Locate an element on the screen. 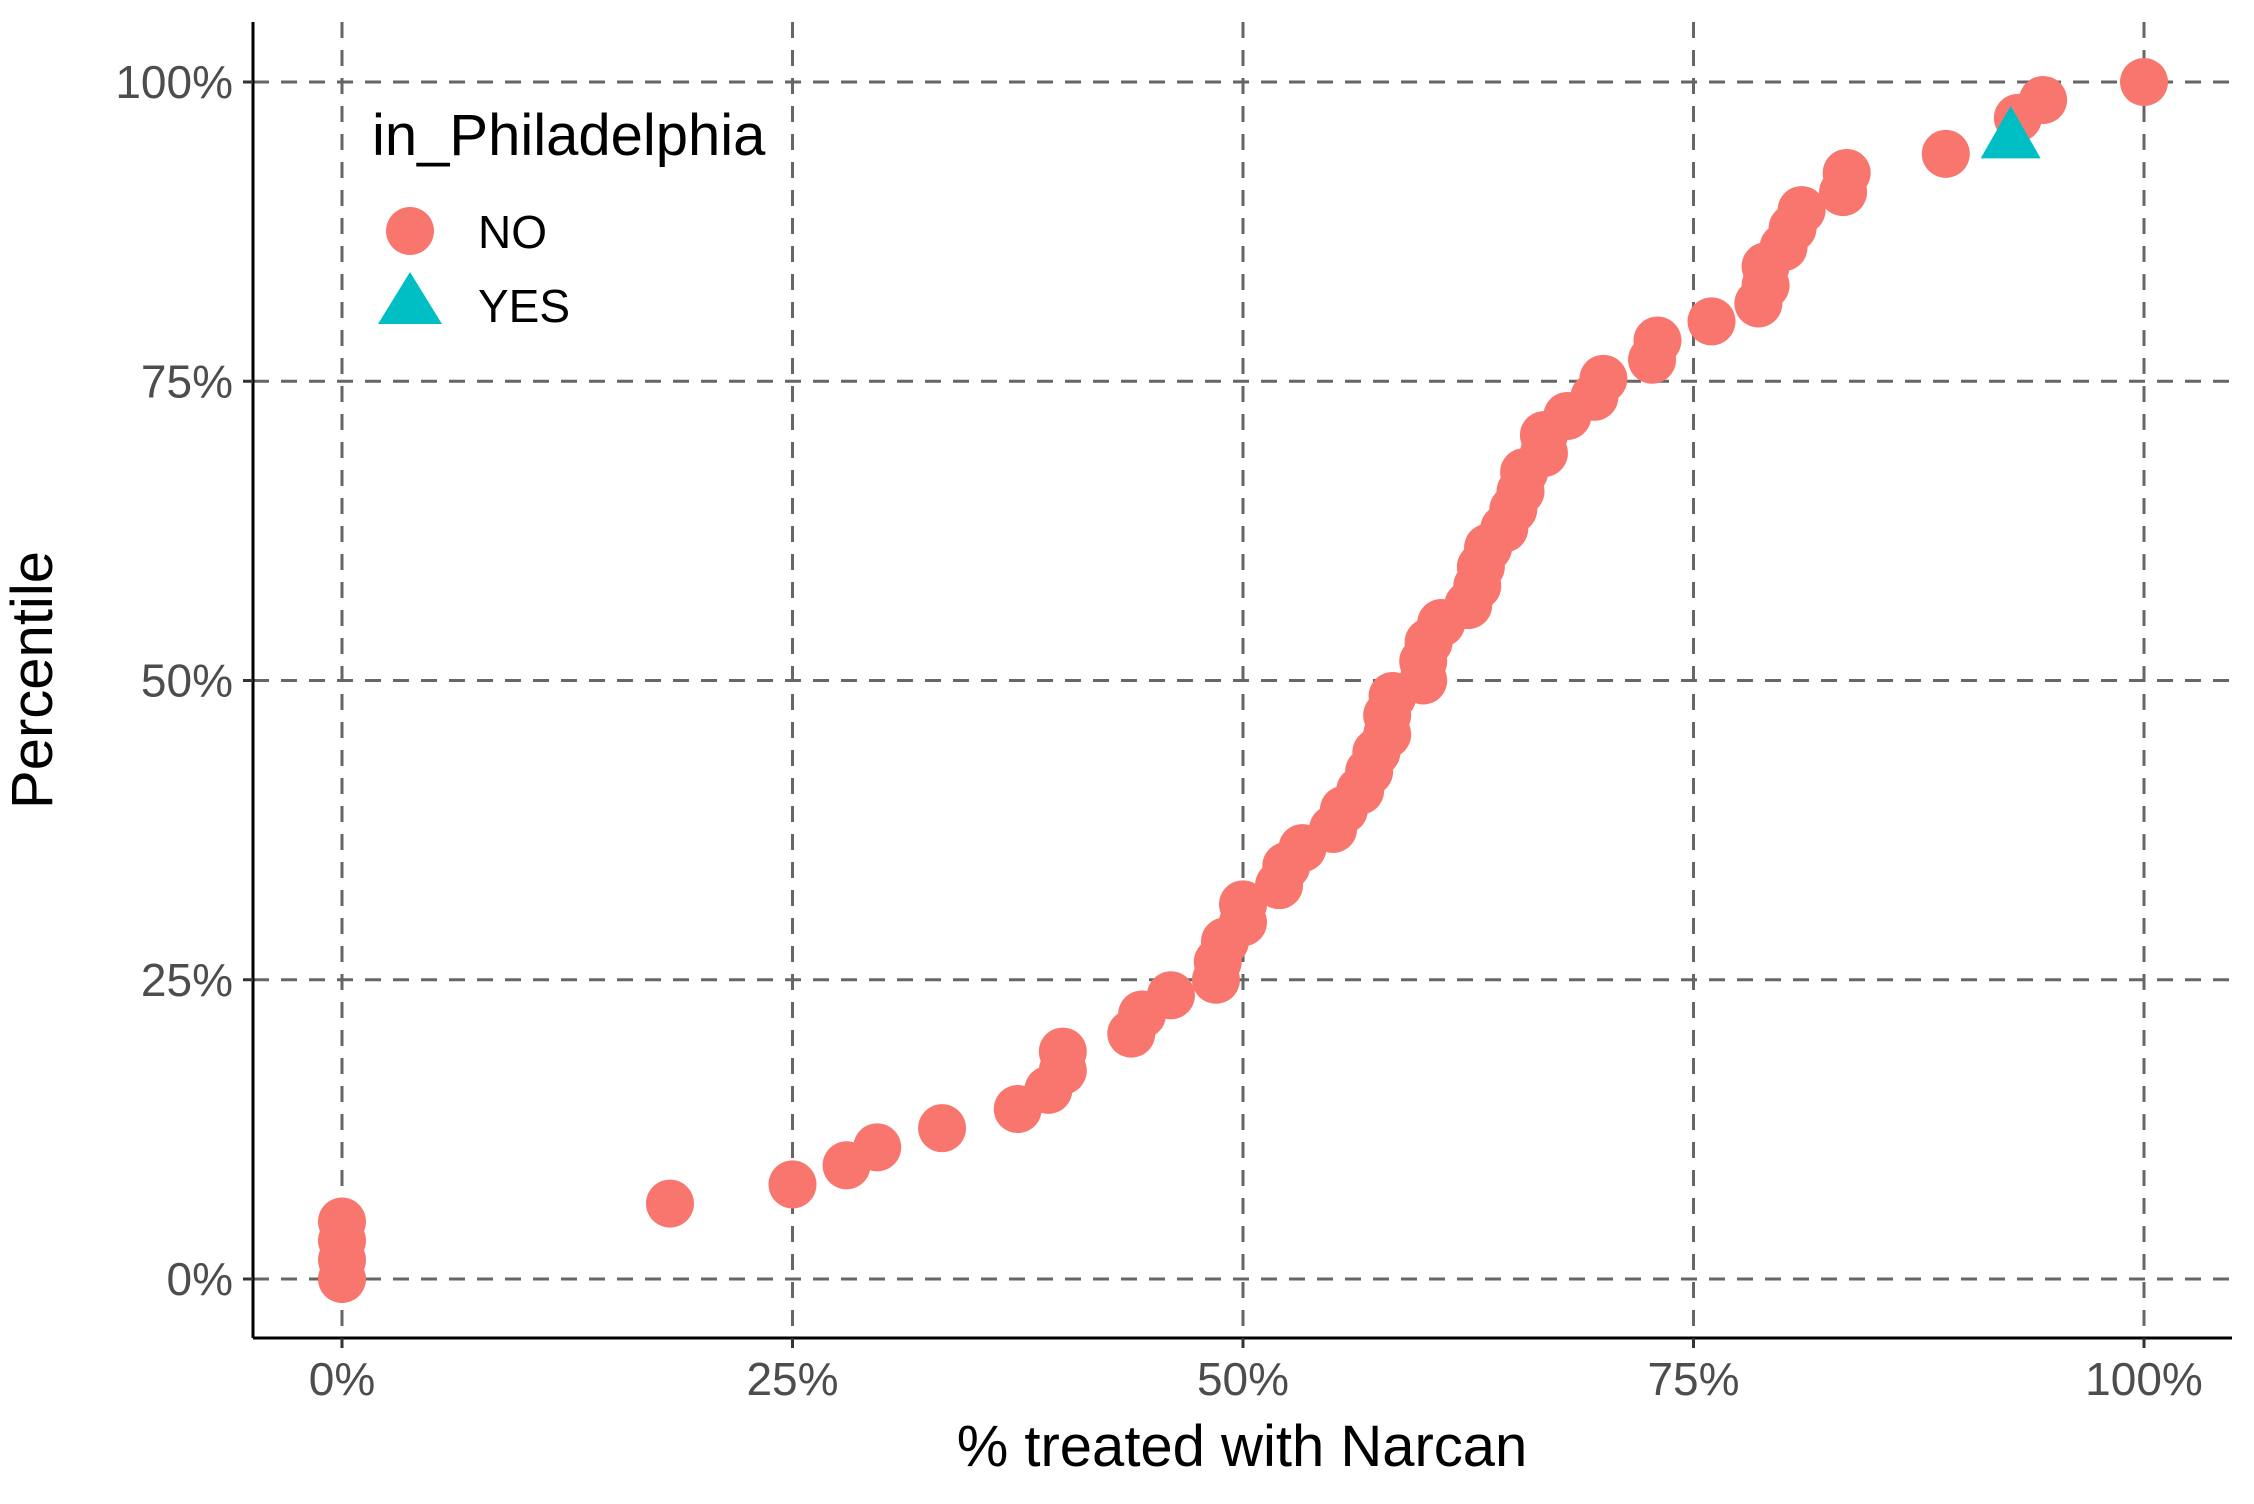 This screenshot has width=2254, height=1504. x-tick-label: 25% is located at coordinates (792, 1379).